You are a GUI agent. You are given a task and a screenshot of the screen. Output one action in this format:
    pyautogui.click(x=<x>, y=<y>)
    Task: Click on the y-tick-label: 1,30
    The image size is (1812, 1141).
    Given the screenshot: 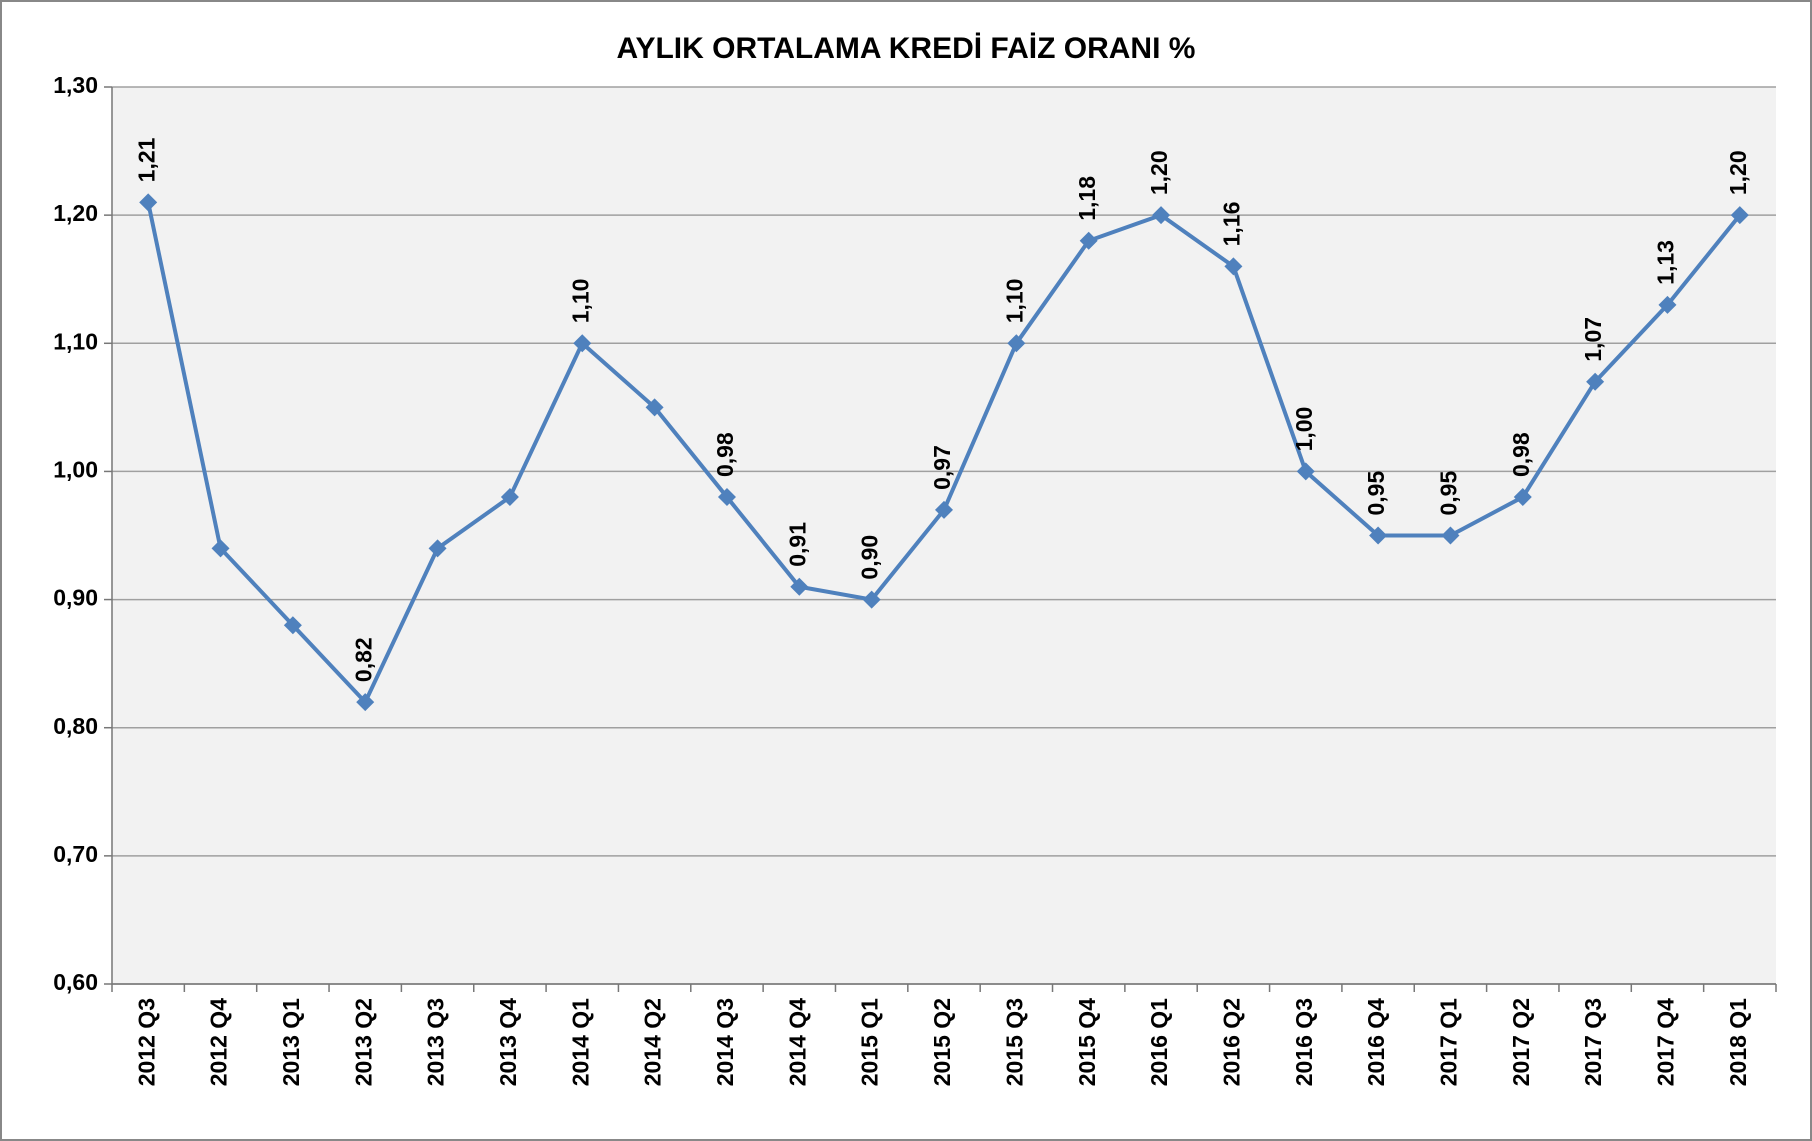 What is the action you would take?
    pyautogui.click(x=75, y=85)
    